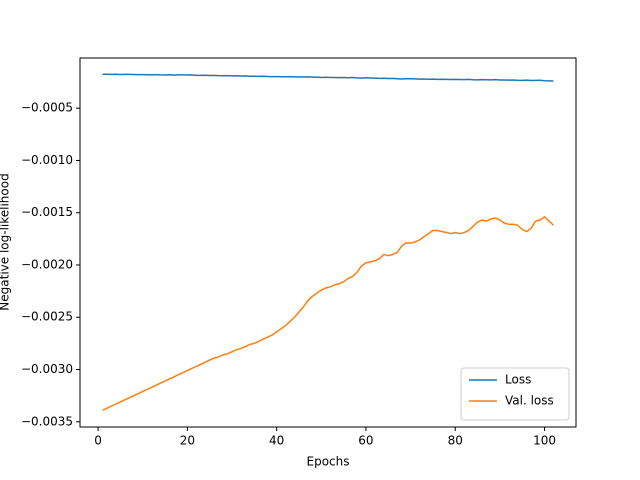 This screenshot has width=640, height=480. Describe the element at coordinates (529, 401) in the screenshot. I see `legend-label: Val. loss` at that location.